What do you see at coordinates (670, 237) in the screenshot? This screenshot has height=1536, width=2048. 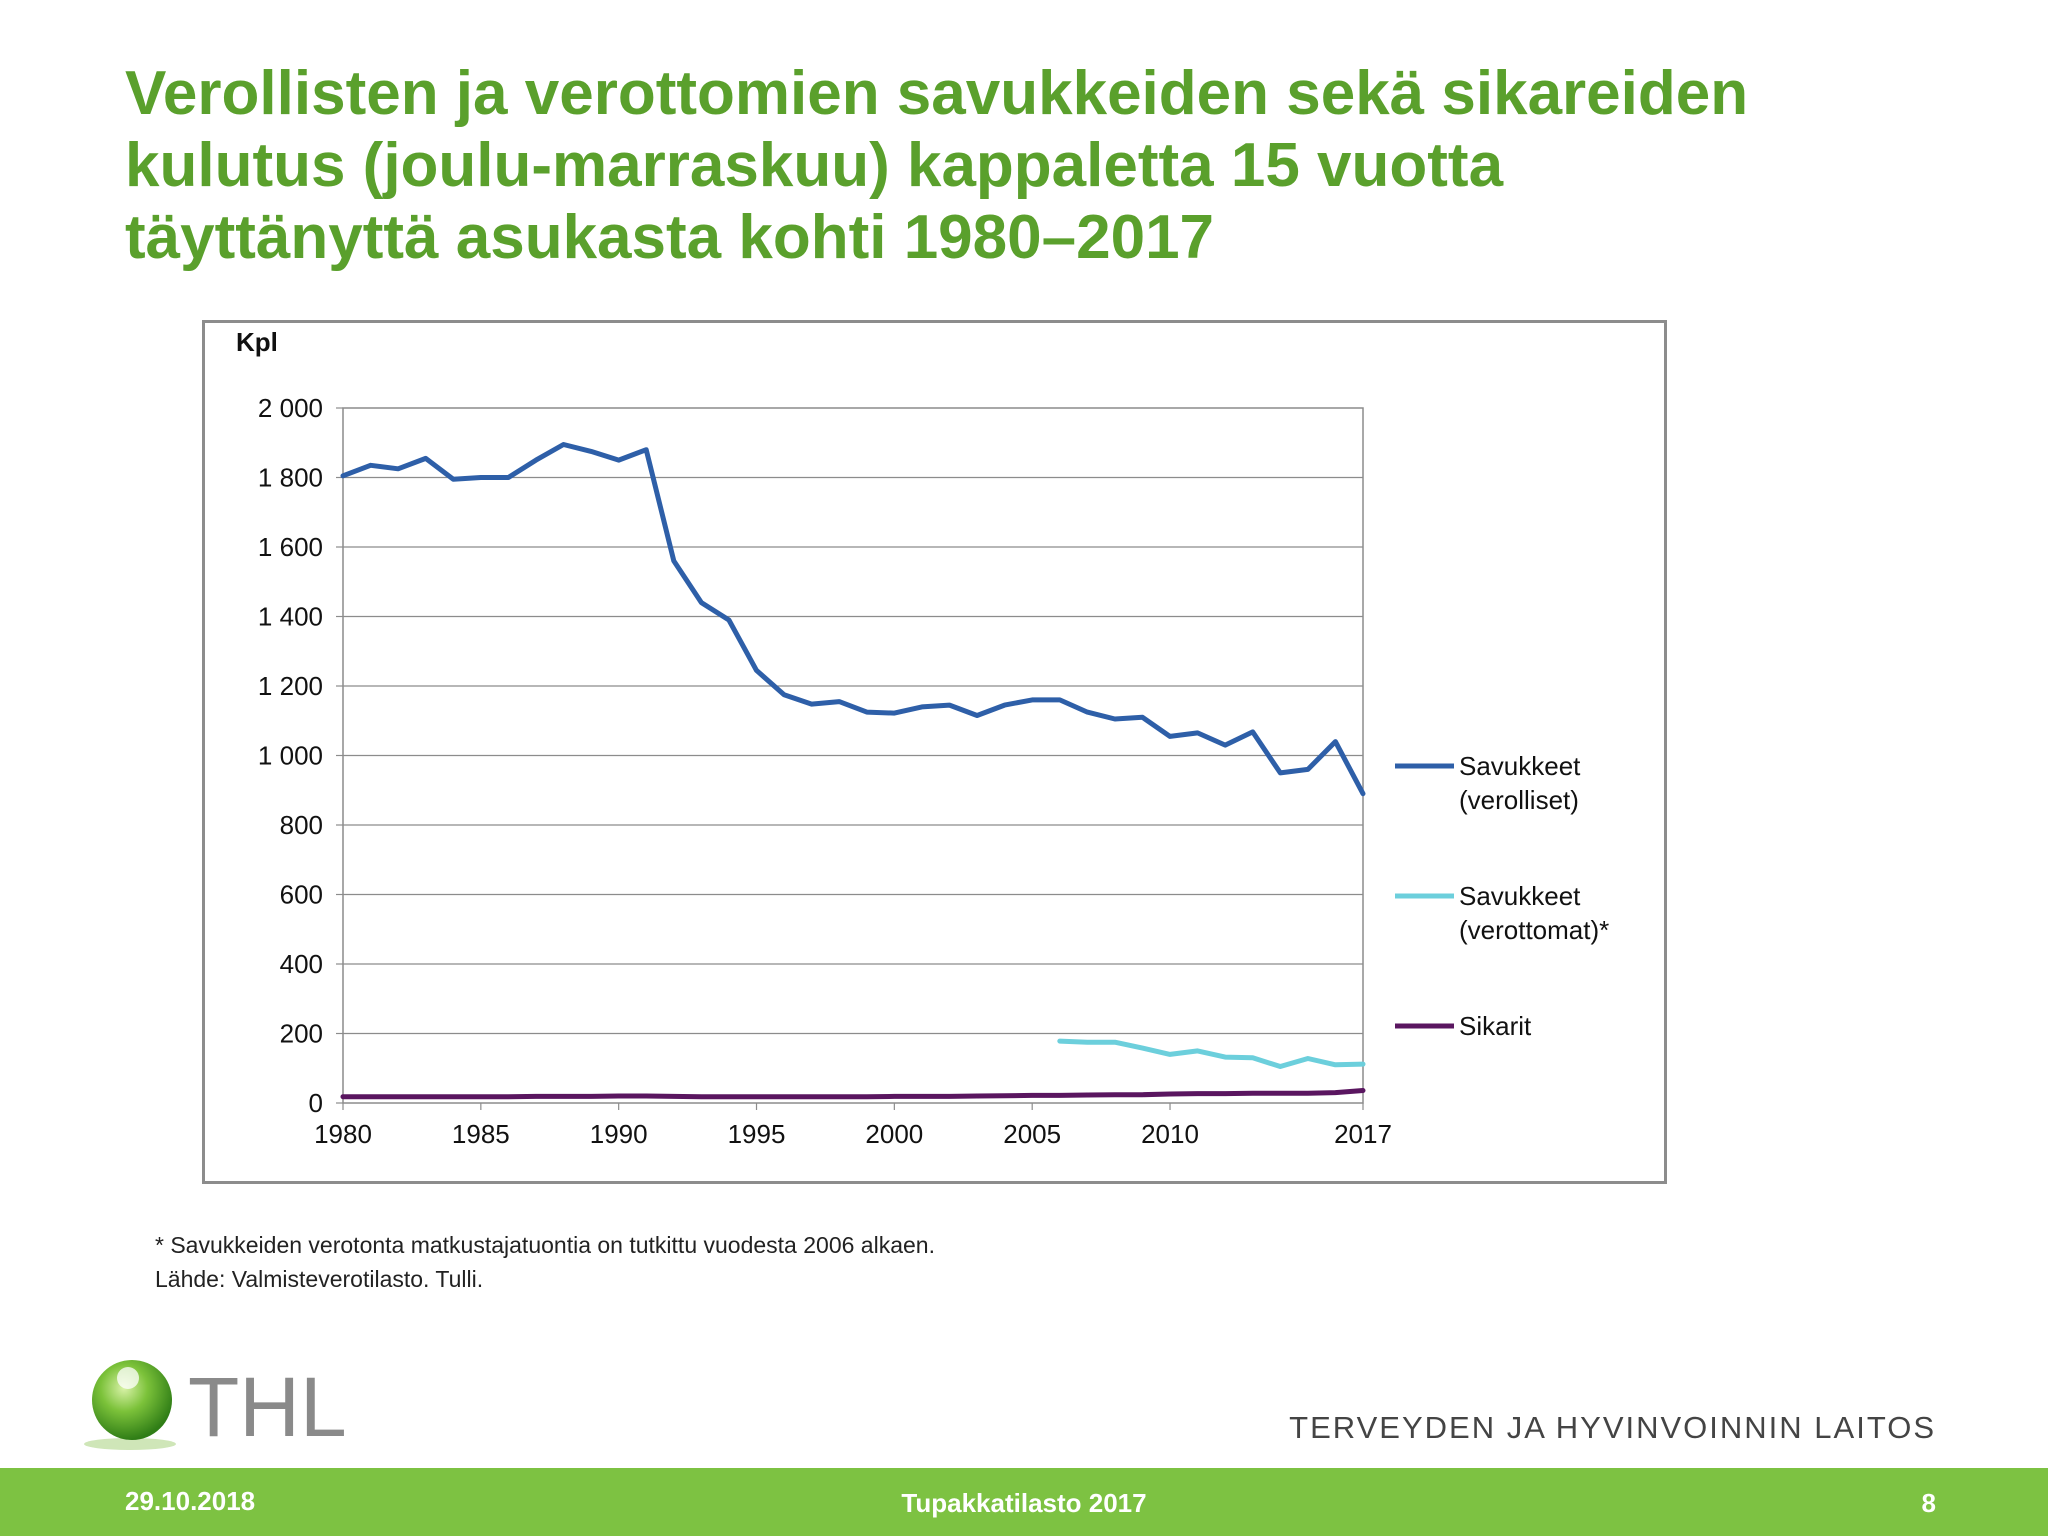 I see `title-line-3: täyttänyttä asukasta kohti 1980–2017` at bounding box center [670, 237].